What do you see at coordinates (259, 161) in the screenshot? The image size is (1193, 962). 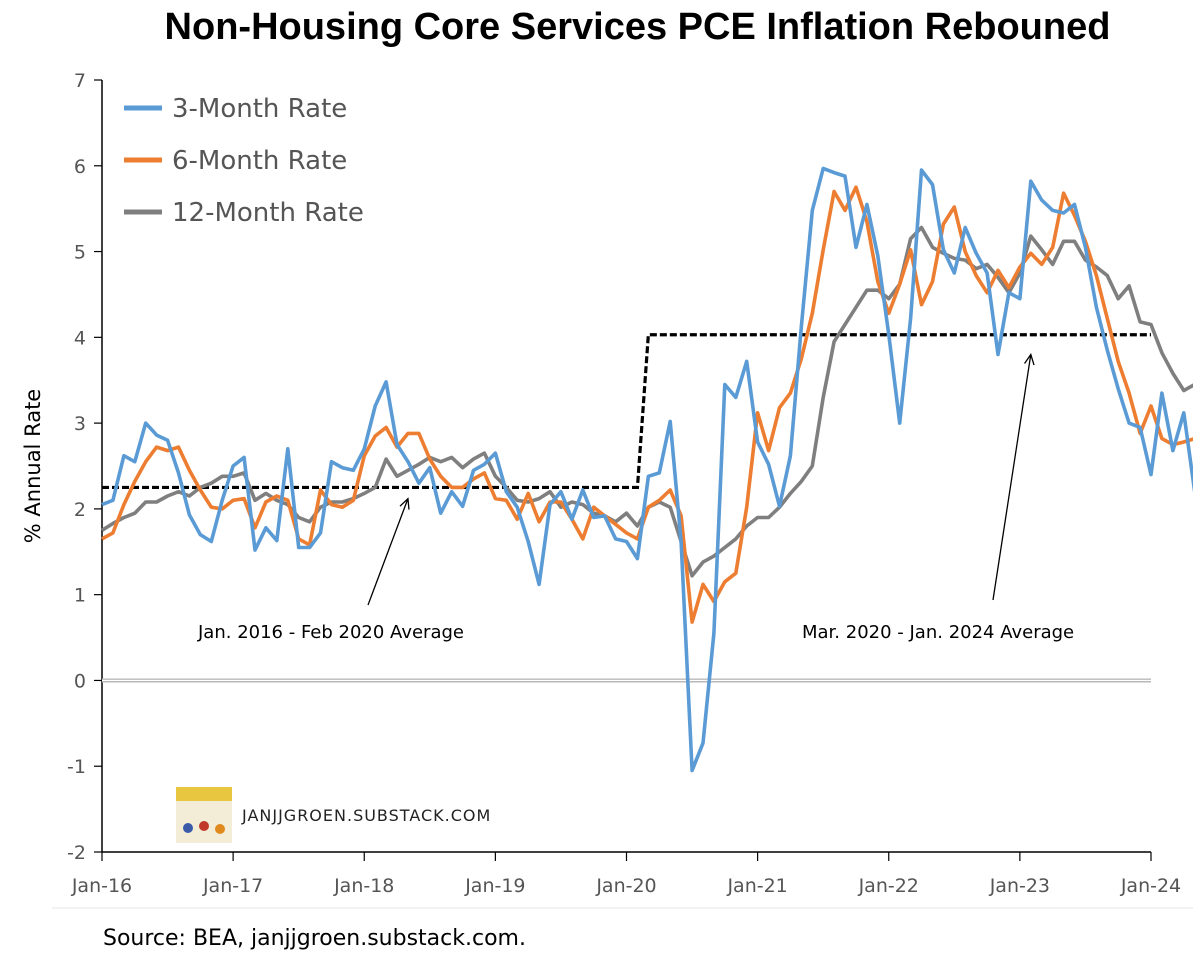 I see `legend-label: 6-Month Rate` at bounding box center [259, 161].